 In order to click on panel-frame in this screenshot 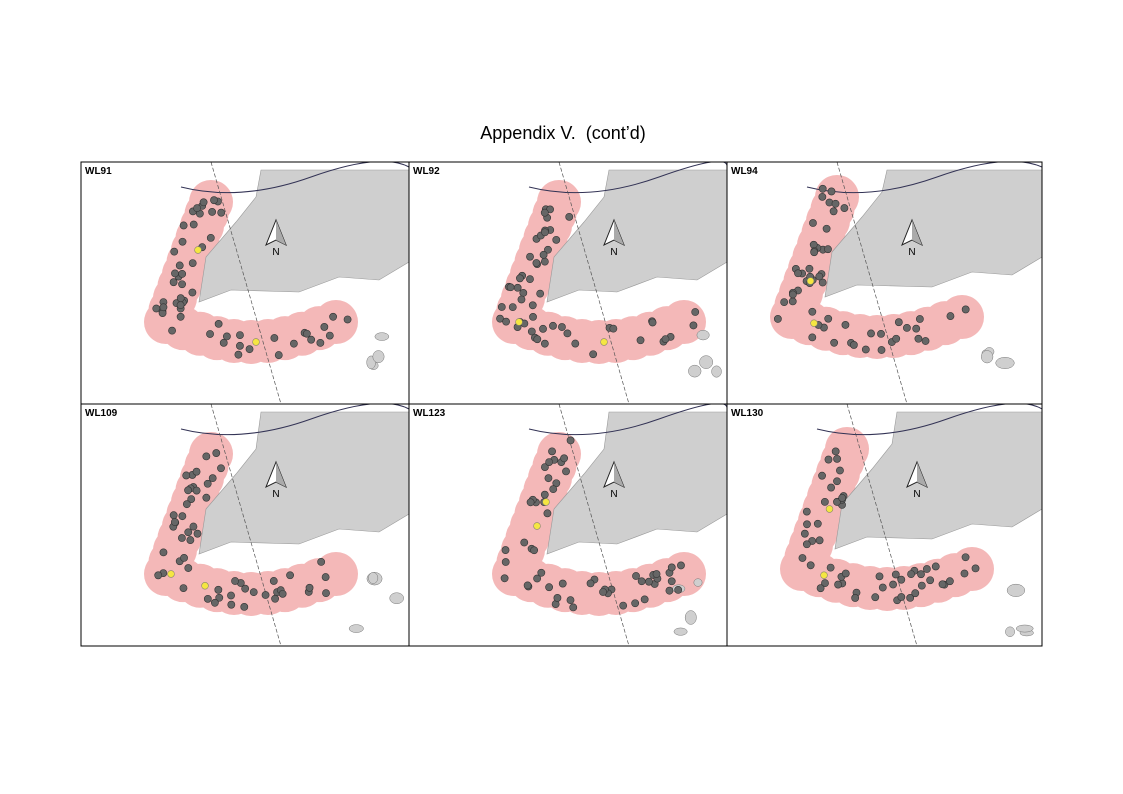, I will do `click(884, 525)`.